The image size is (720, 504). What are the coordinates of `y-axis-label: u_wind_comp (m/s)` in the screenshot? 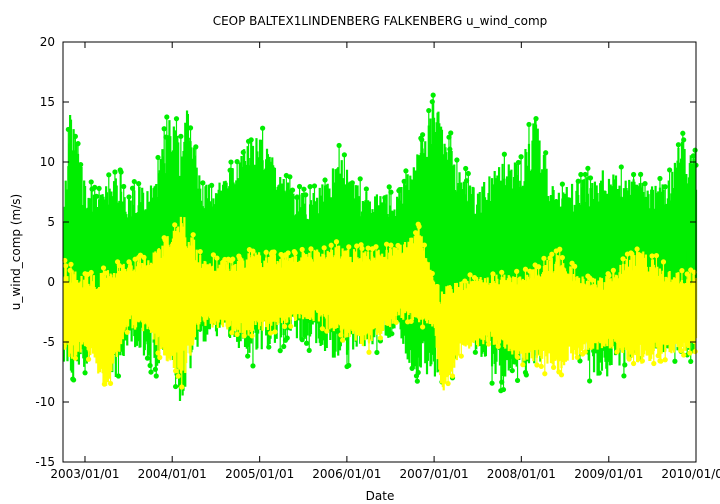 It's located at (16, 252).